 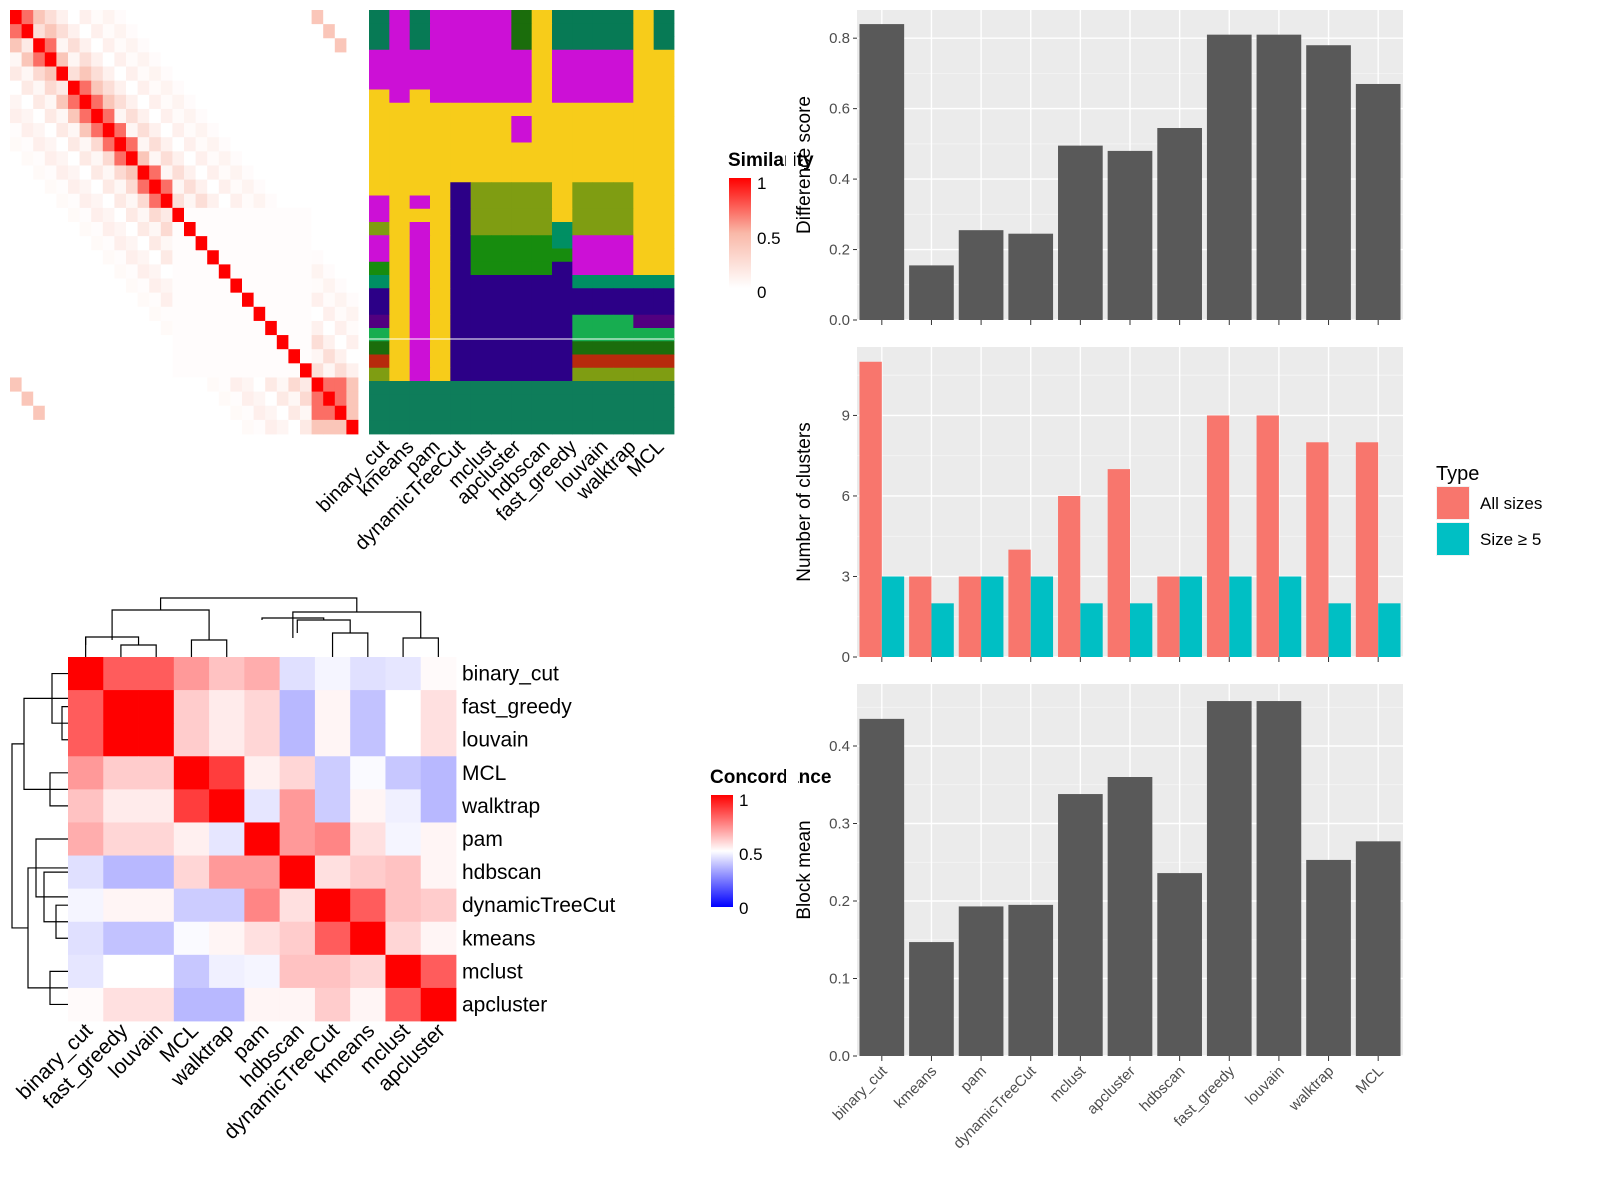 What do you see at coordinates (804, 165) in the screenshot?
I see `difference-score-chart-ylabel: Difference score` at bounding box center [804, 165].